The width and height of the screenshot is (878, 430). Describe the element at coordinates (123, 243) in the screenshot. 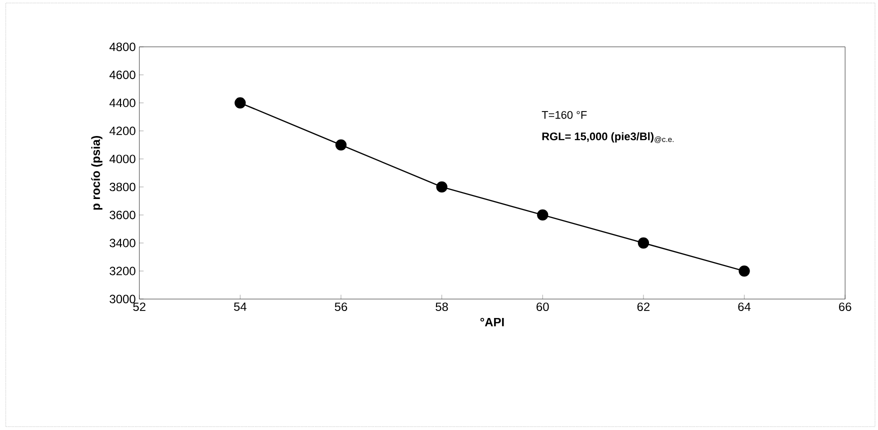

I see `y-tick-label: 3400` at that location.